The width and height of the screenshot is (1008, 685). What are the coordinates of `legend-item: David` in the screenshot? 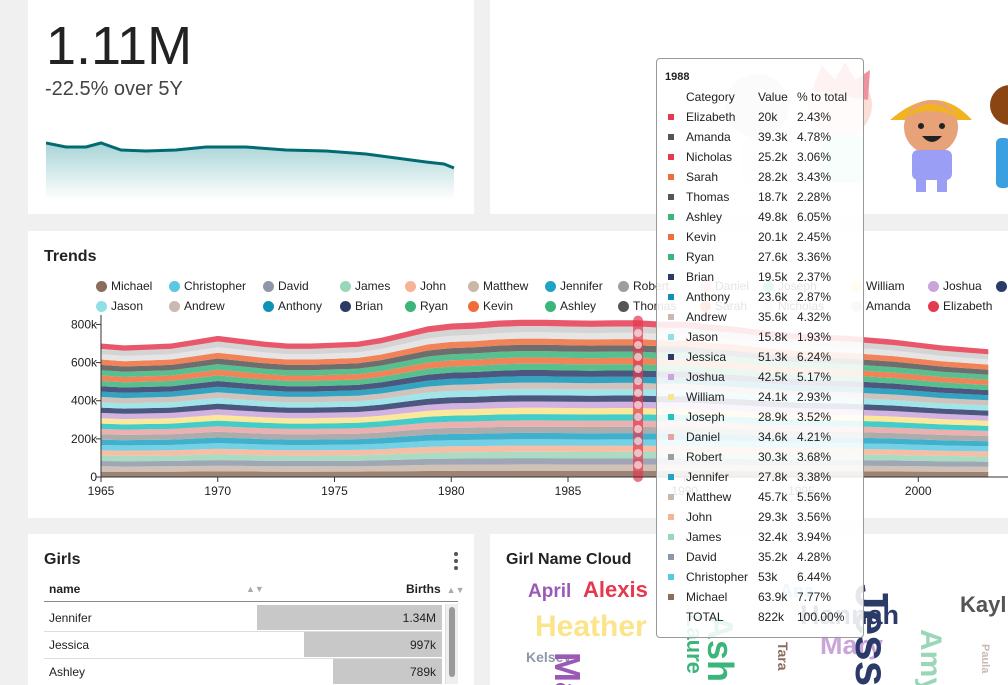 It's located at (286, 286).